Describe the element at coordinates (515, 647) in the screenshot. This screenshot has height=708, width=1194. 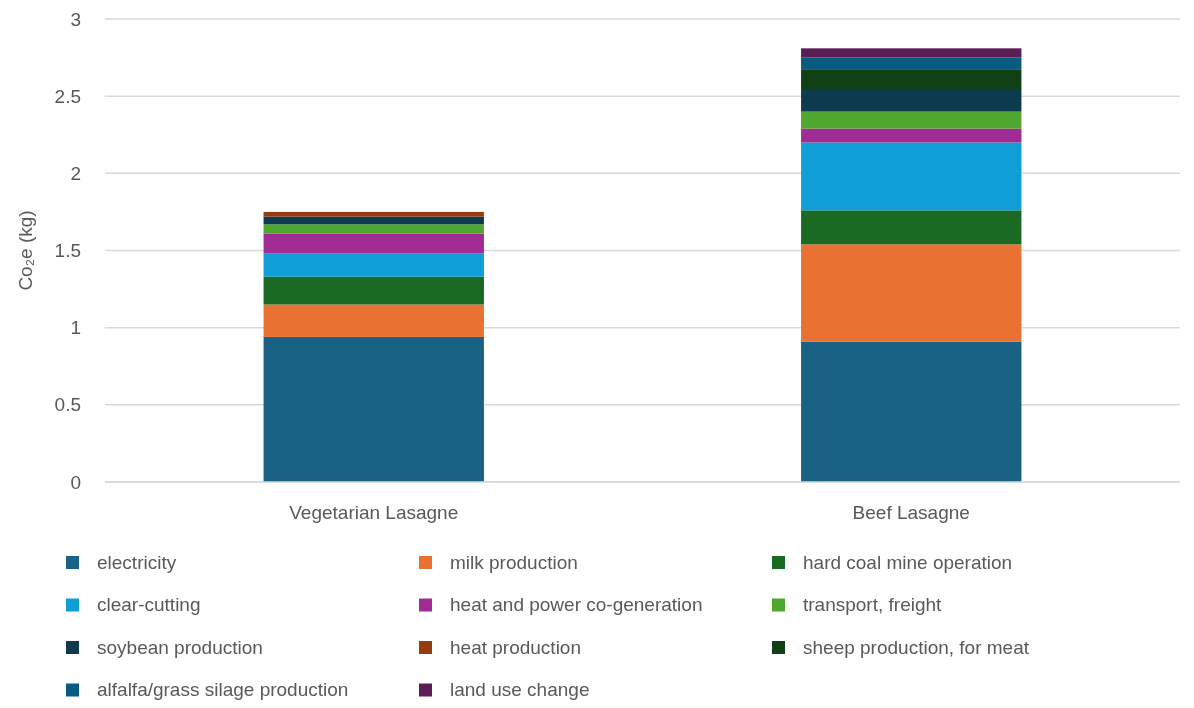
I see `legend-label: heat production` at that location.